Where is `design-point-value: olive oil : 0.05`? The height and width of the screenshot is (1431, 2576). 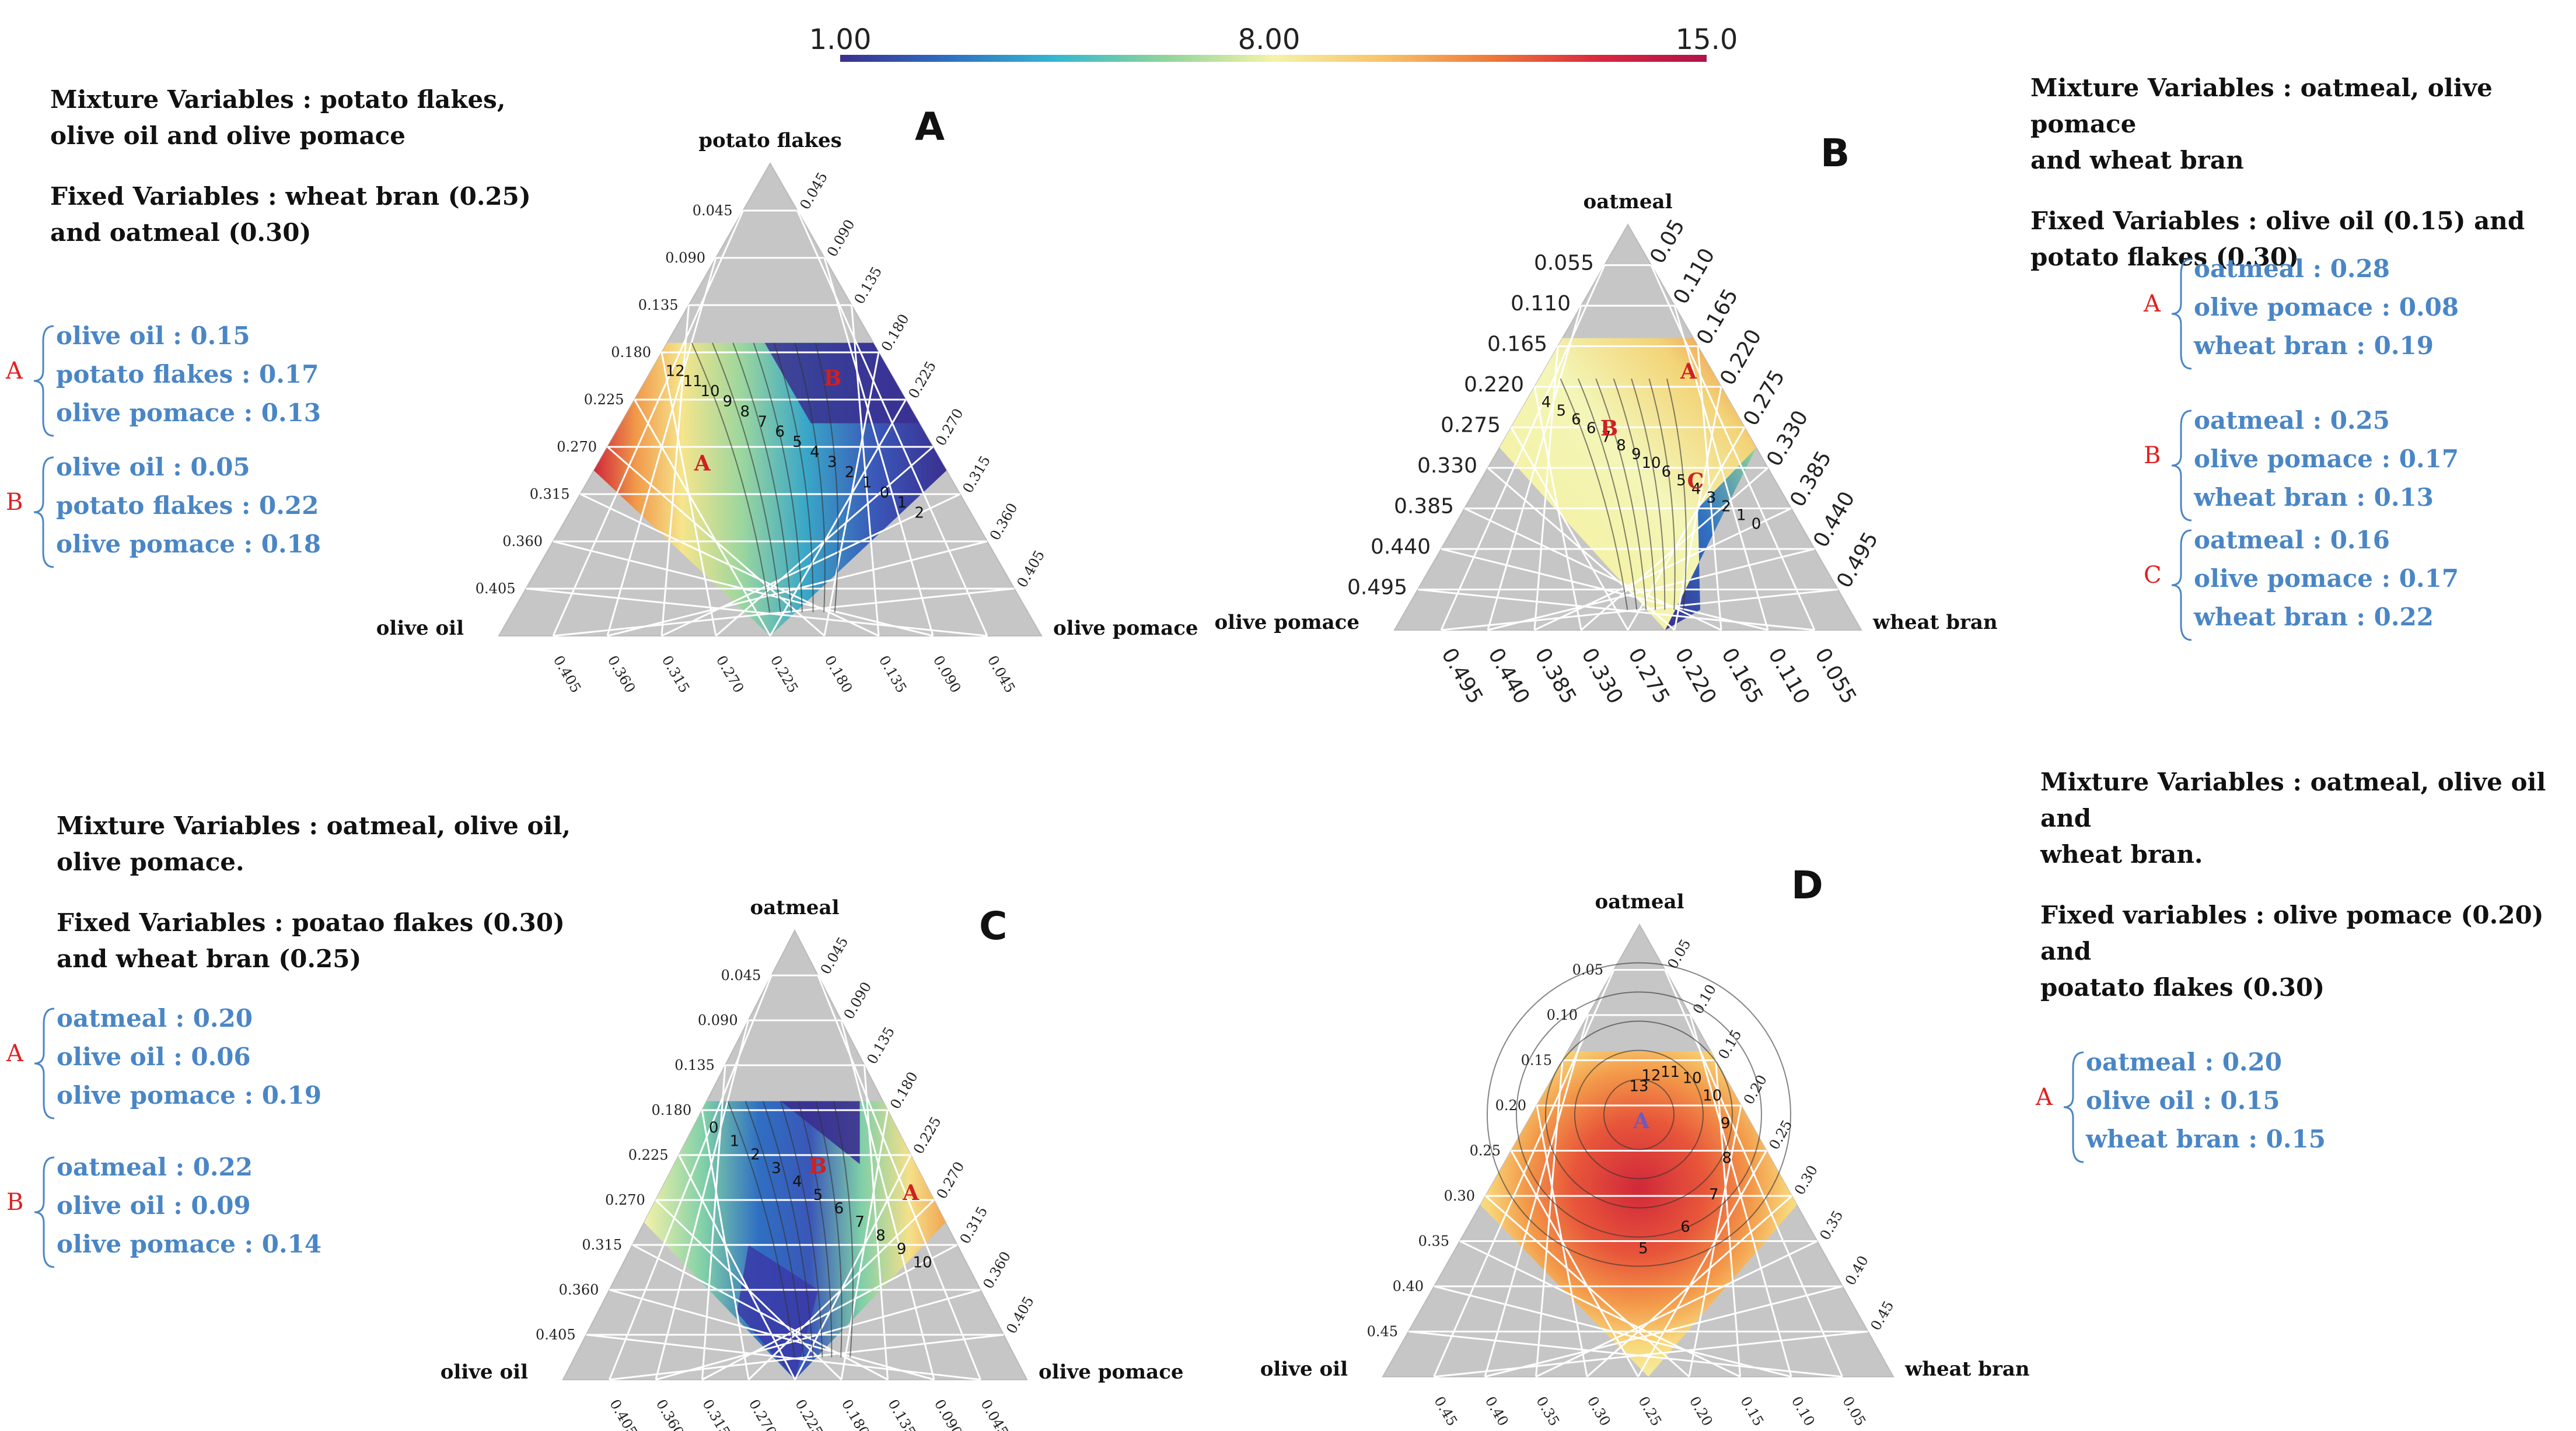
design-point-value: olive oil : 0.05 is located at coordinates (153, 467).